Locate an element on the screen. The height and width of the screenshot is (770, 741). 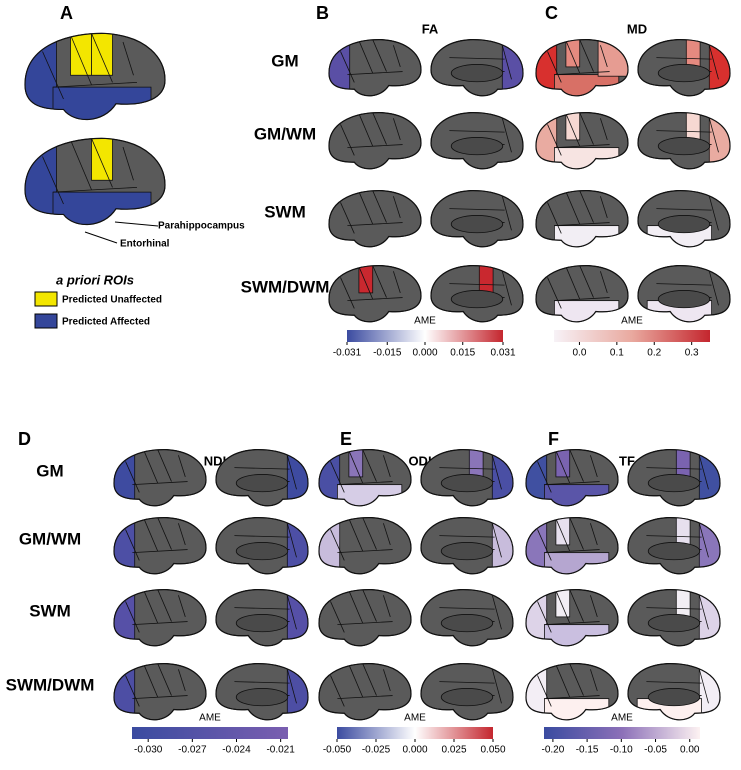
tick-label: -0.015 is located at coordinates (387, 353).